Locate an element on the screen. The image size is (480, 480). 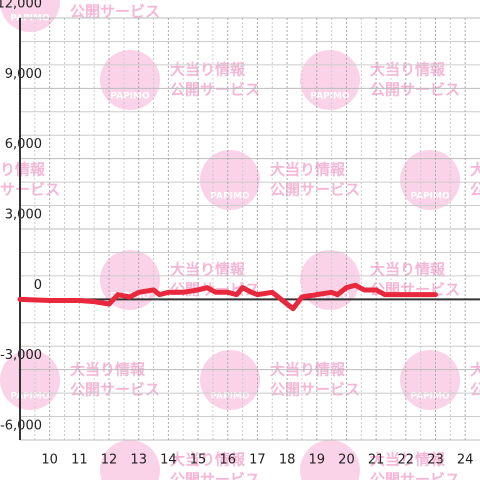
x-tick-label: 24 is located at coordinates (465, 460).